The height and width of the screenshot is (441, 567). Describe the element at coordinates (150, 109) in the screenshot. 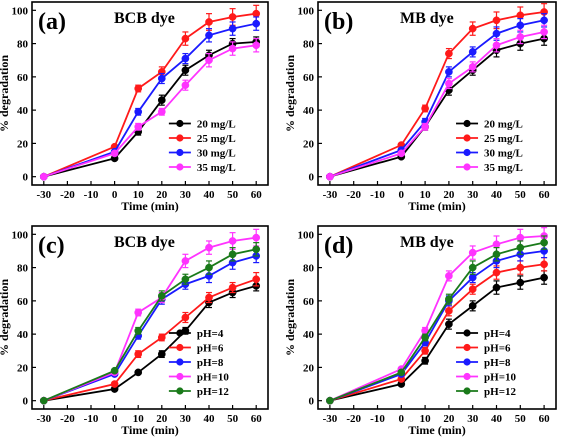

I see `series-35-mg-l` at that location.